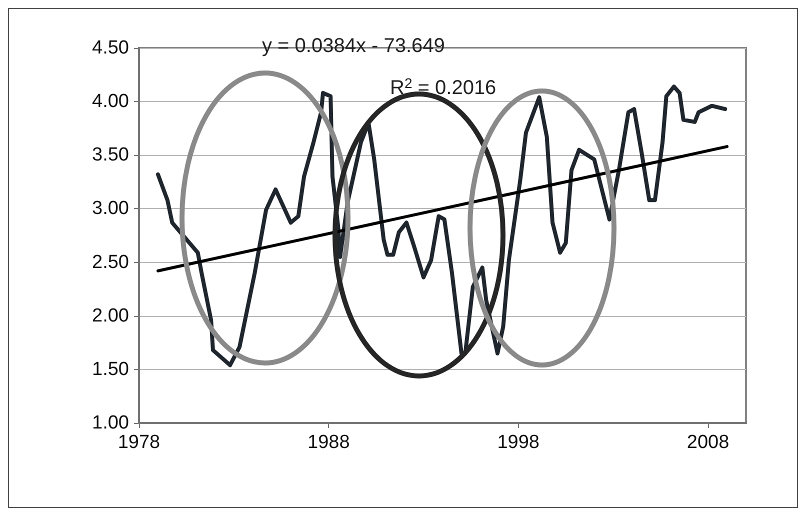 Image resolution: width=806 pixels, height=510 pixels. I want to click on y-tick-label: 3.50, so click(110, 155).